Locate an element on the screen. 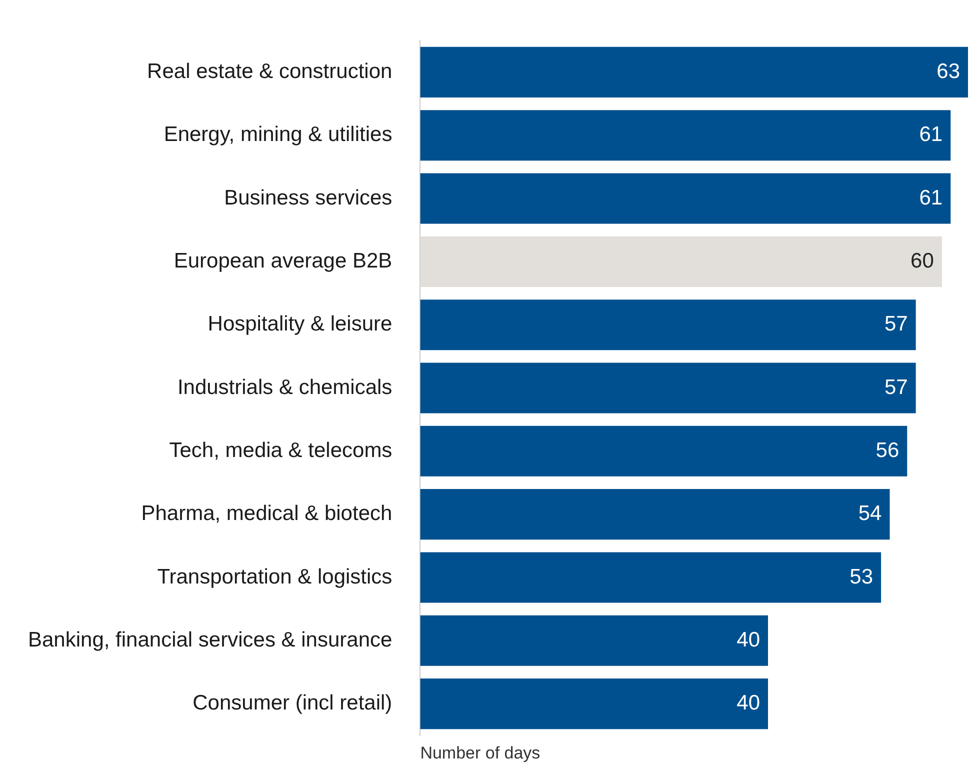 This screenshot has height=771, width=971. x-axis-title: Number of days is located at coordinates (480, 752).